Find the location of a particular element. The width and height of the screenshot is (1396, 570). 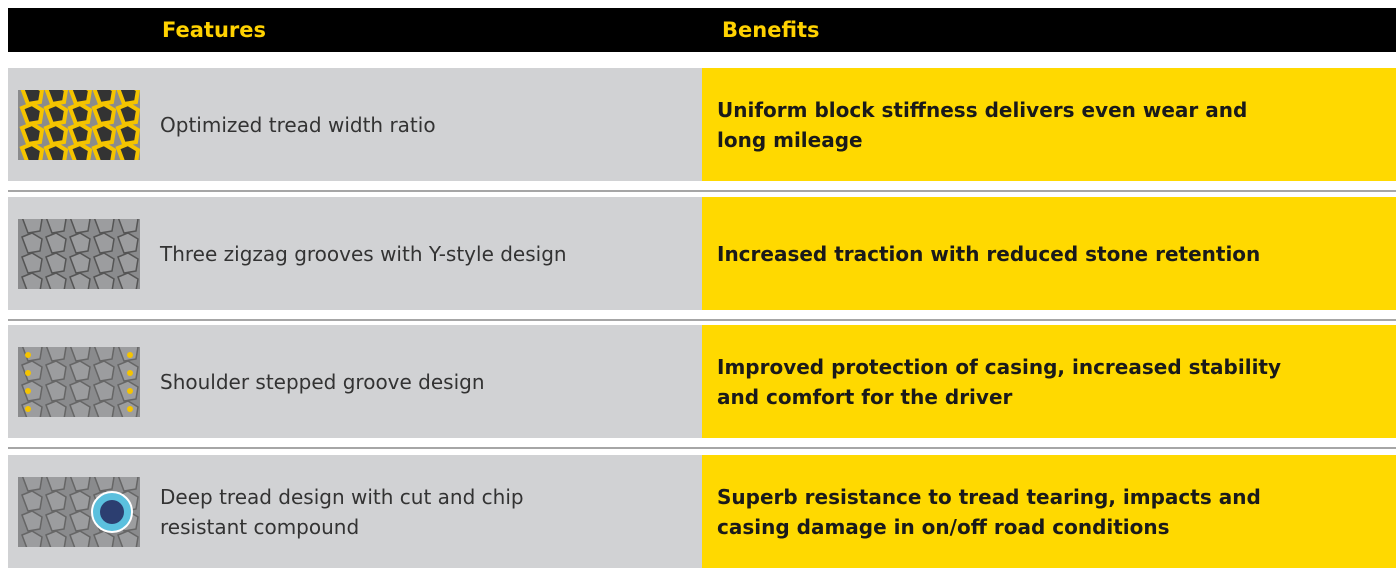

feature-text: Optimized tread width ratio is located at coordinates (298, 124).